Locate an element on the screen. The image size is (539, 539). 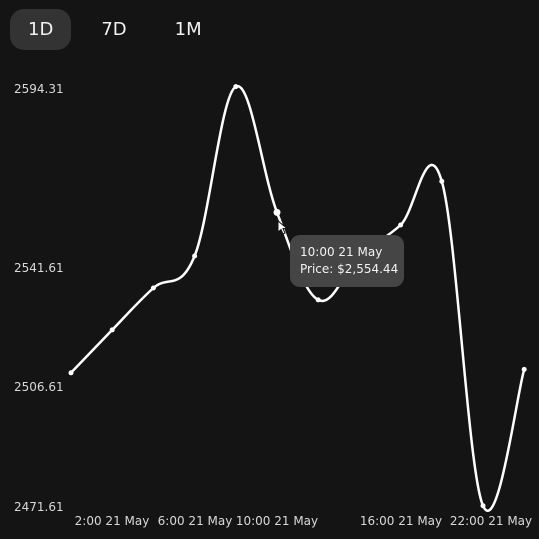
x-tick-label: 22:00 21 May is located at coordinates (491, 521).